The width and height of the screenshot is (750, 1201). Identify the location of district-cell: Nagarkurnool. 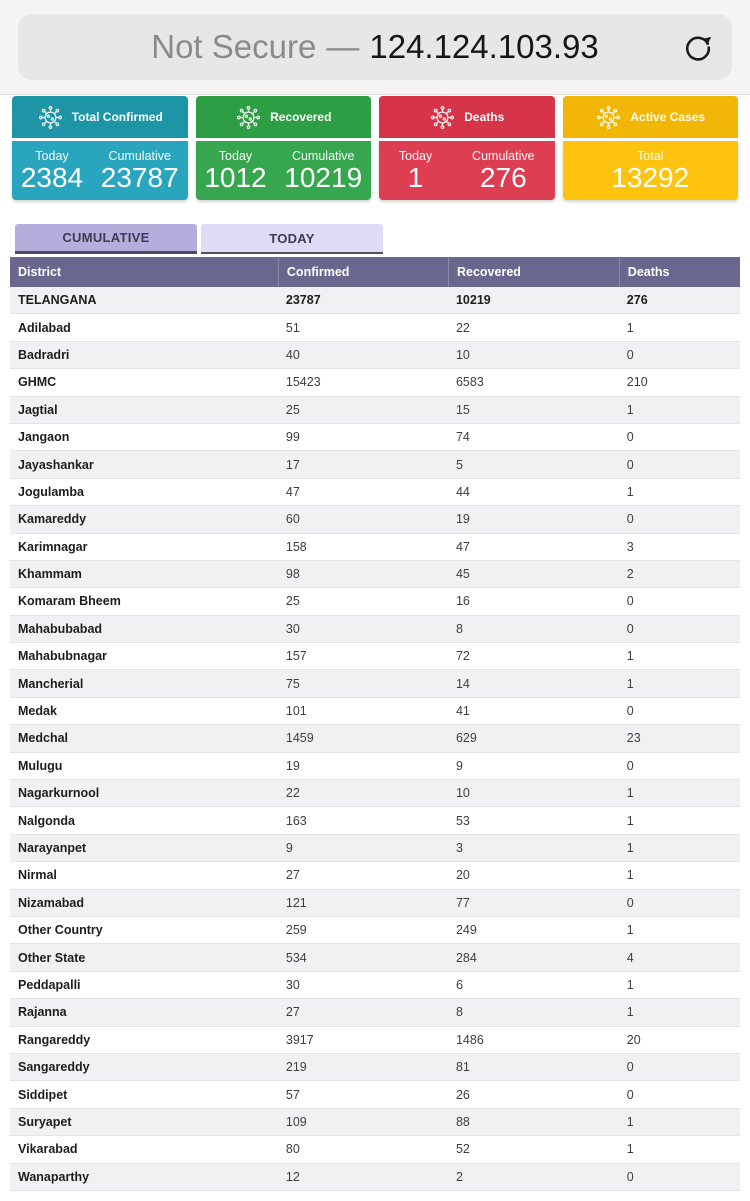
(59, 793).